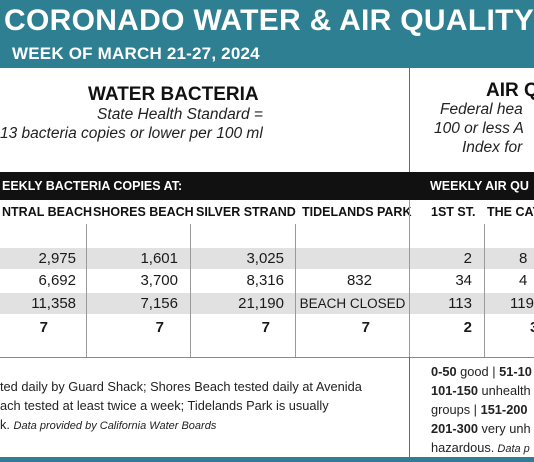  What do you see at coordinates (47, 212) in the screenshot?
I see `column-header-central-beach: NTRAL BEACH` at bounding box center [47, 212].